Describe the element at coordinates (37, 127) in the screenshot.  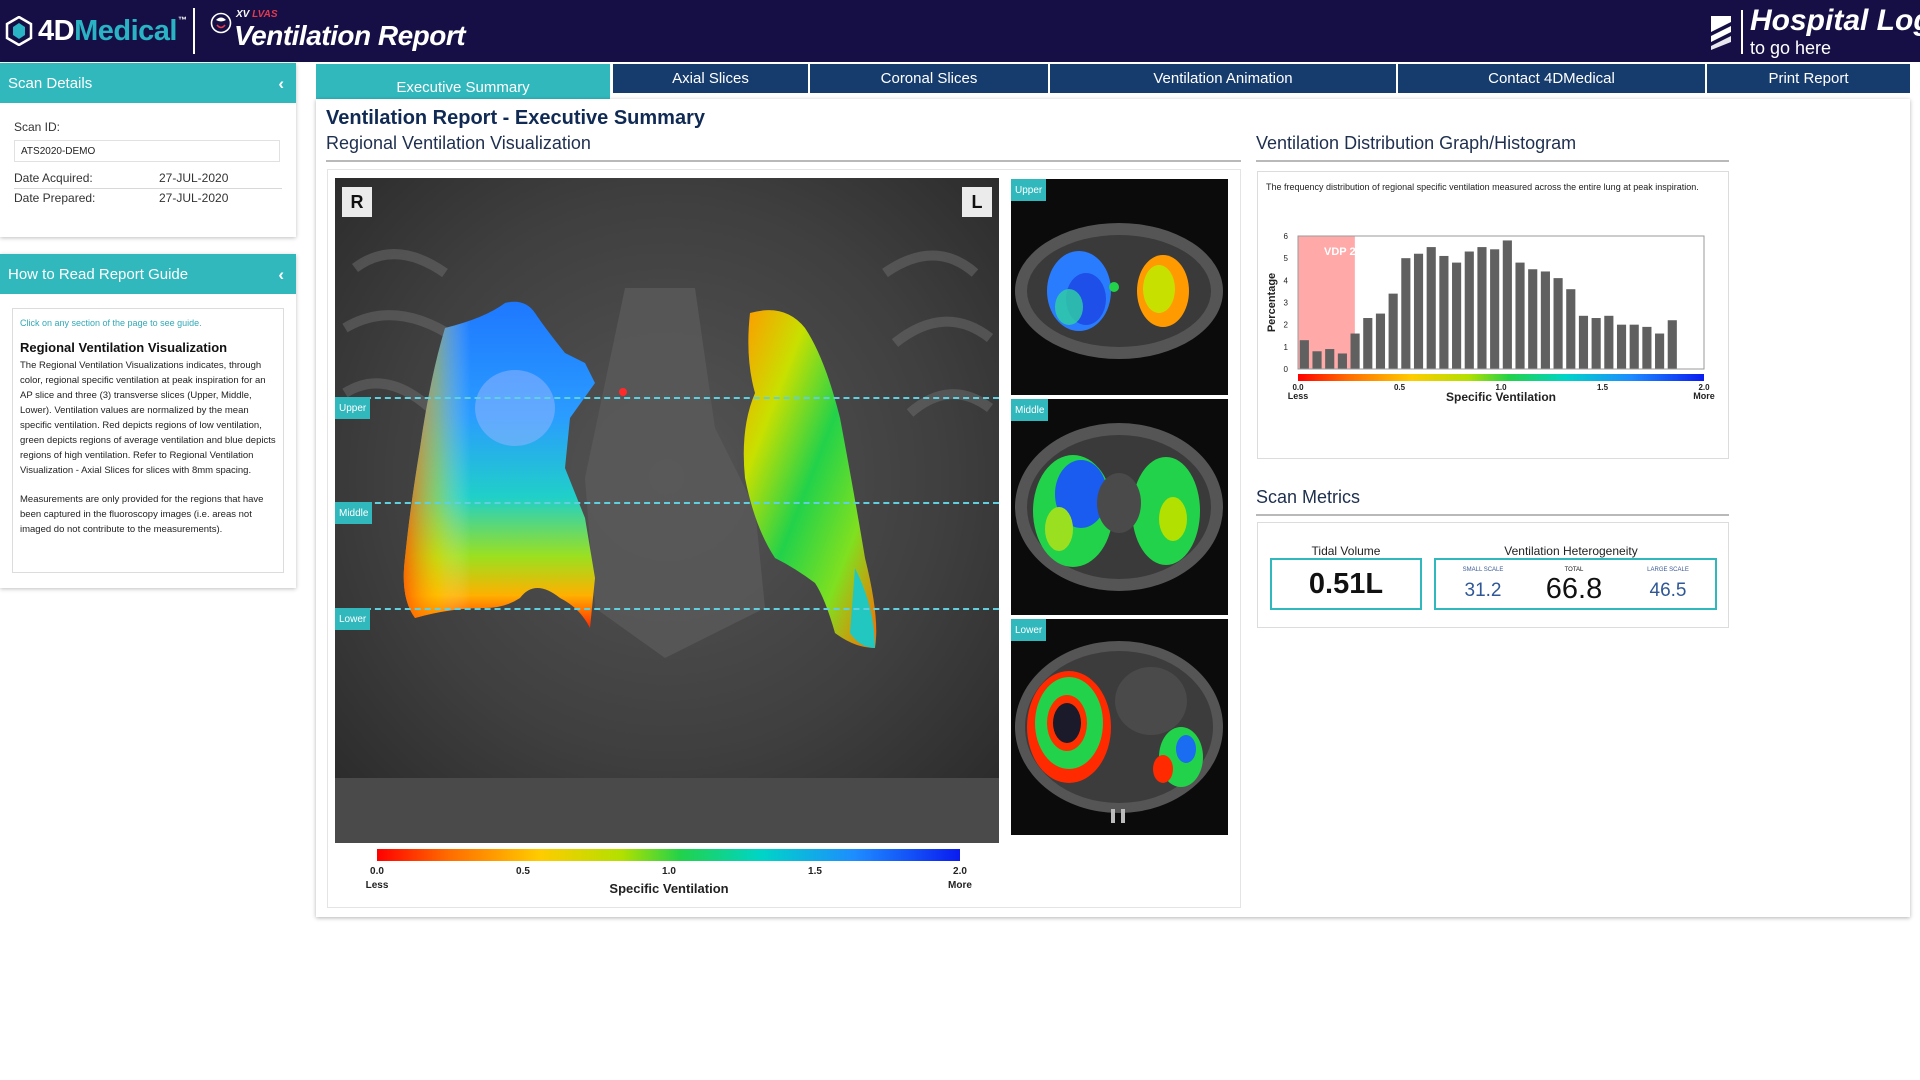
I see `scan-id-label: Scan ID:` at that location.